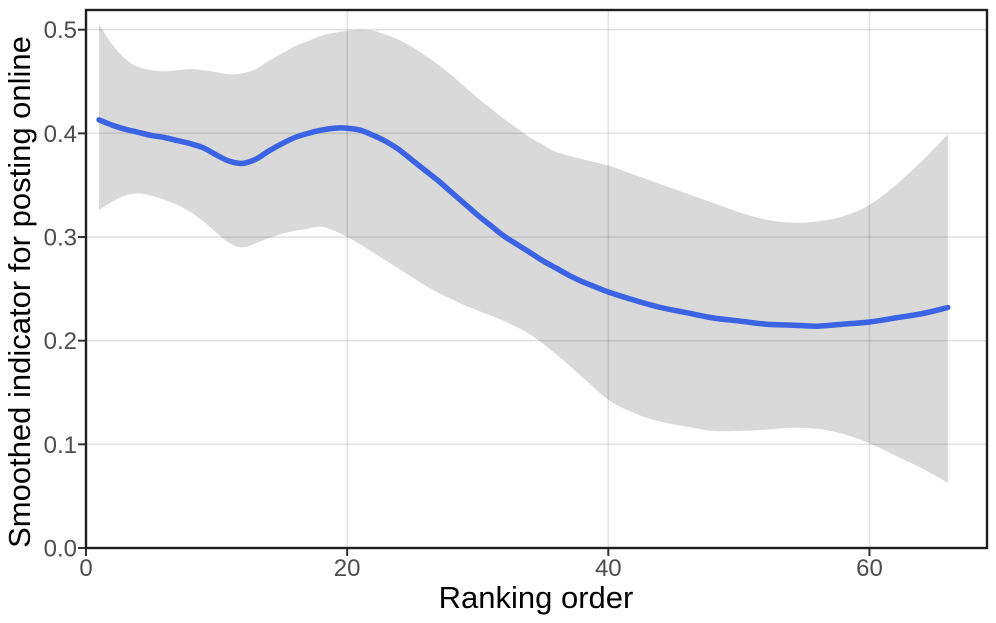 The width and height of the screenshot is (996, 623). I want to click on x-axis-title: Ranking order, so click(536, 597).